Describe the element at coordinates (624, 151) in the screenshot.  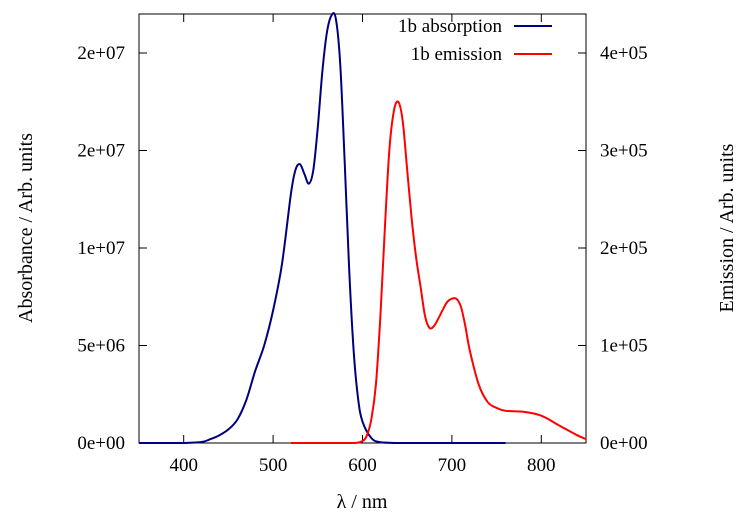
I see `y-right-tick-label: 3e+05` at that location.